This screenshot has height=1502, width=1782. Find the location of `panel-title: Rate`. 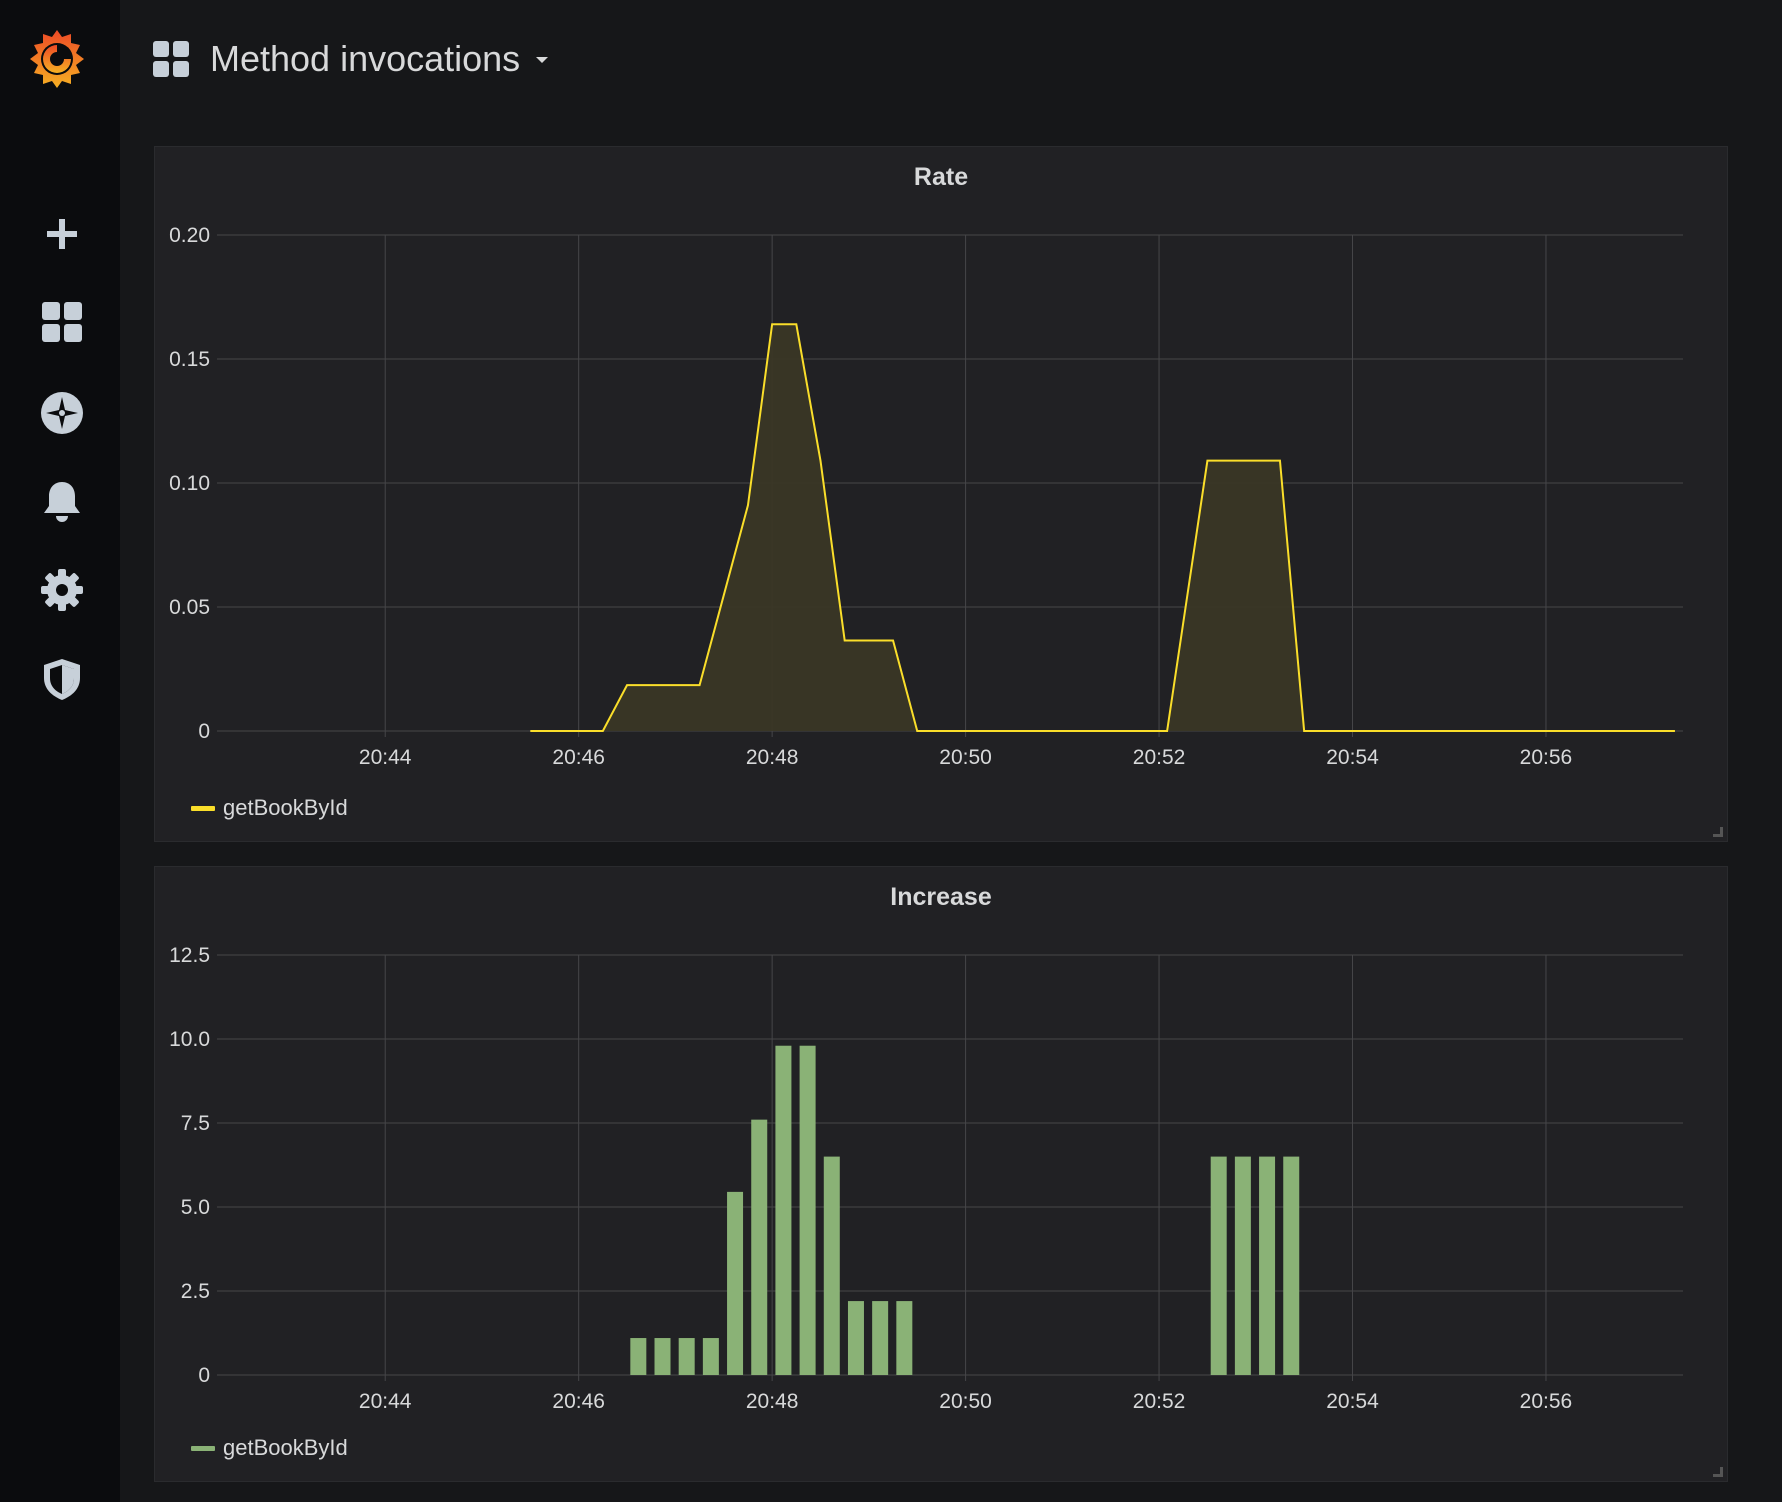

panel-title: Rate is located at coordinates (941, 177).